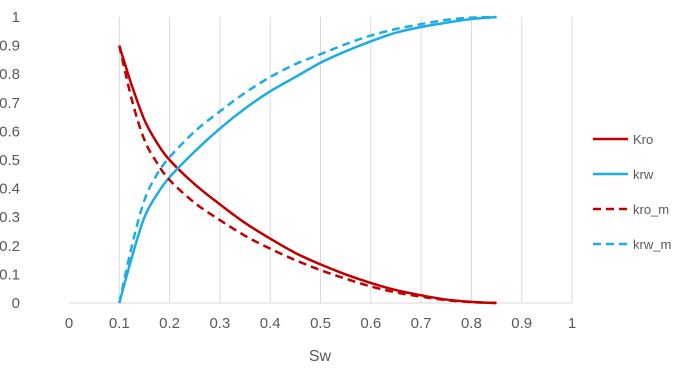  Describe the element at coordinates (643, 174) in the screenshot. I see `legend-label: krw` at that location.